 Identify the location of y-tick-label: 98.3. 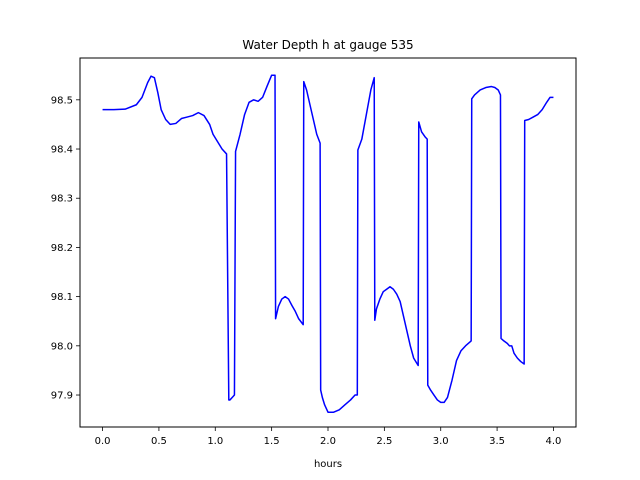
(62, 199).